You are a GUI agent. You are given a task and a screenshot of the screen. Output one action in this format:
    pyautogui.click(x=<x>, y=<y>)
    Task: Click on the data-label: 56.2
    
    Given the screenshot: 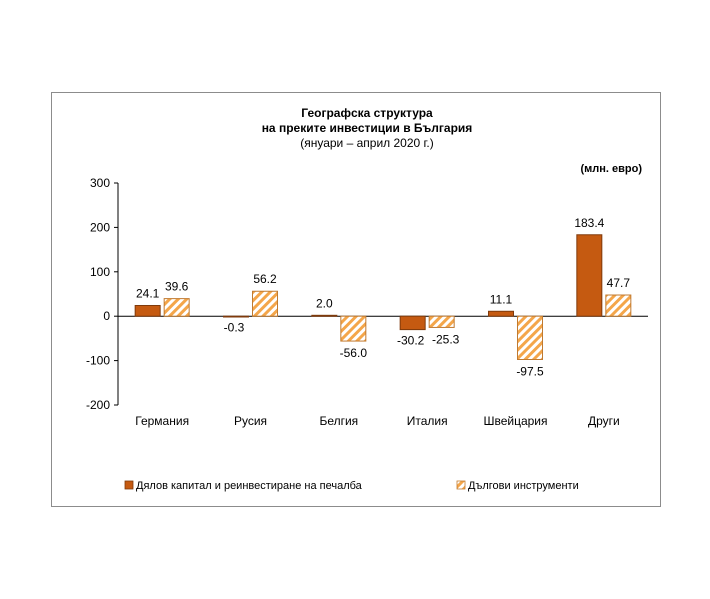 What is the action you would take?
    pyautogui.click(x=265, y=279)
    